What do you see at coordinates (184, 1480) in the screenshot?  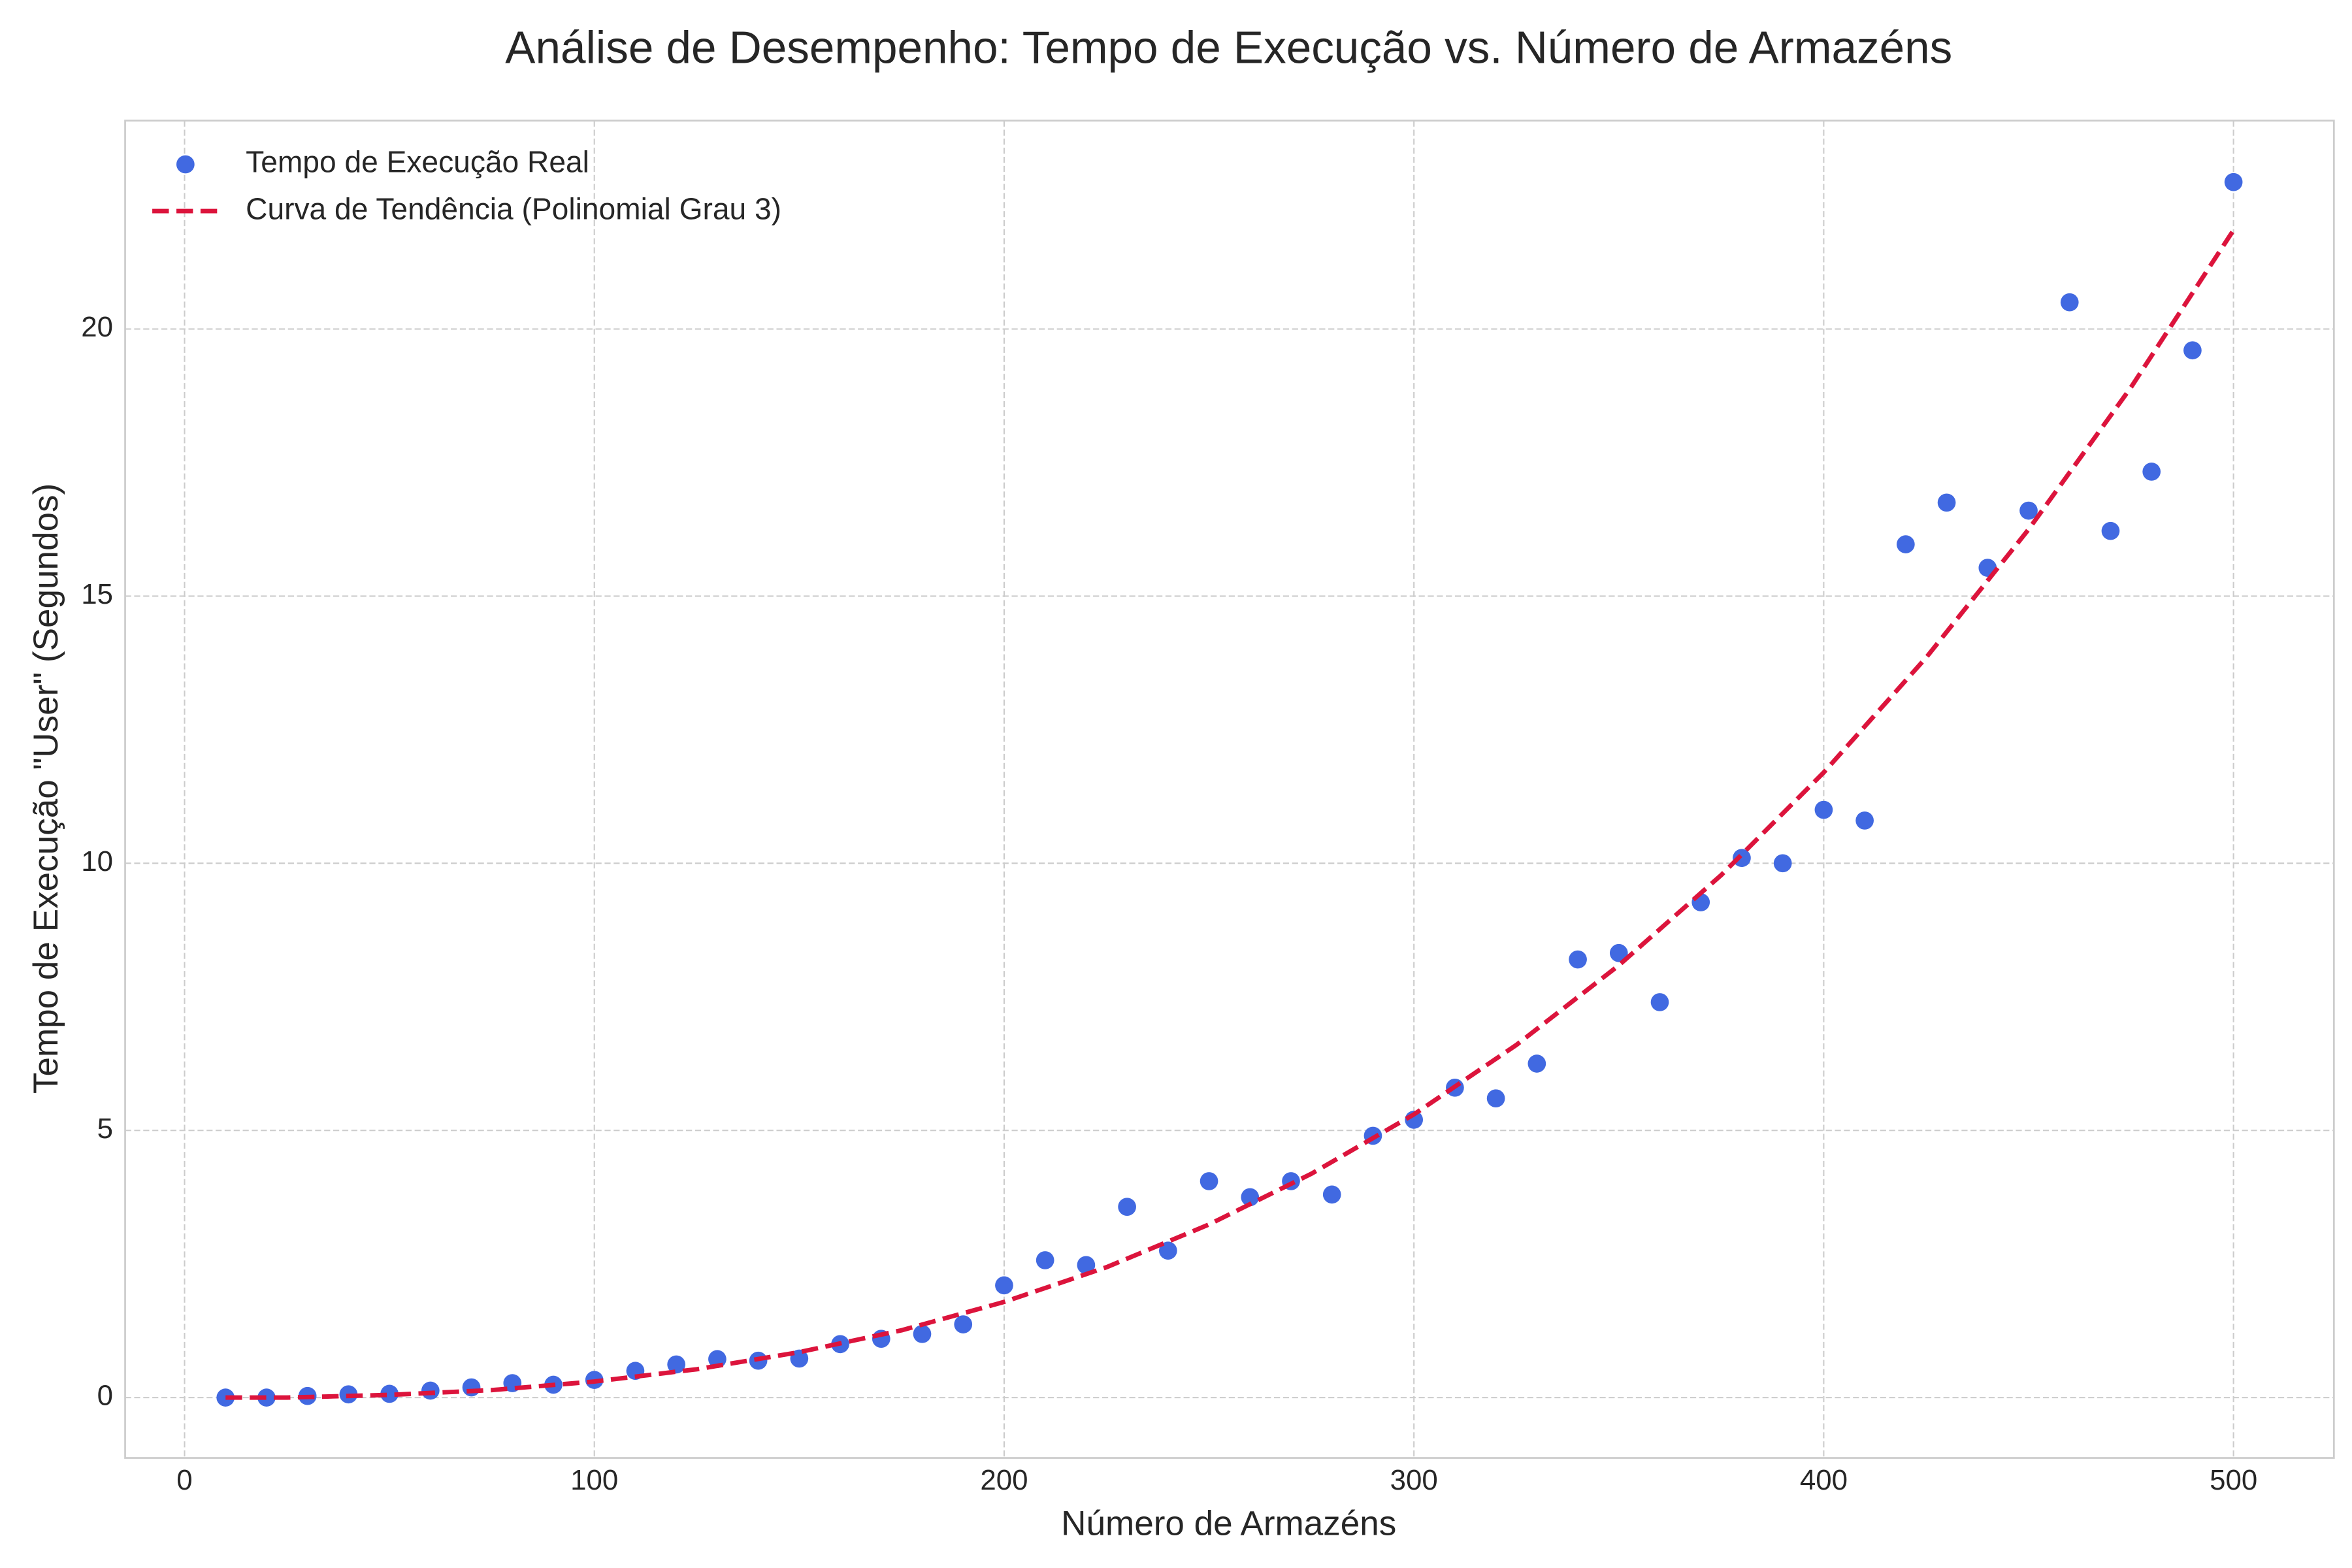 I see `x-tick-label: 0` at bounding box center [184, 1480].